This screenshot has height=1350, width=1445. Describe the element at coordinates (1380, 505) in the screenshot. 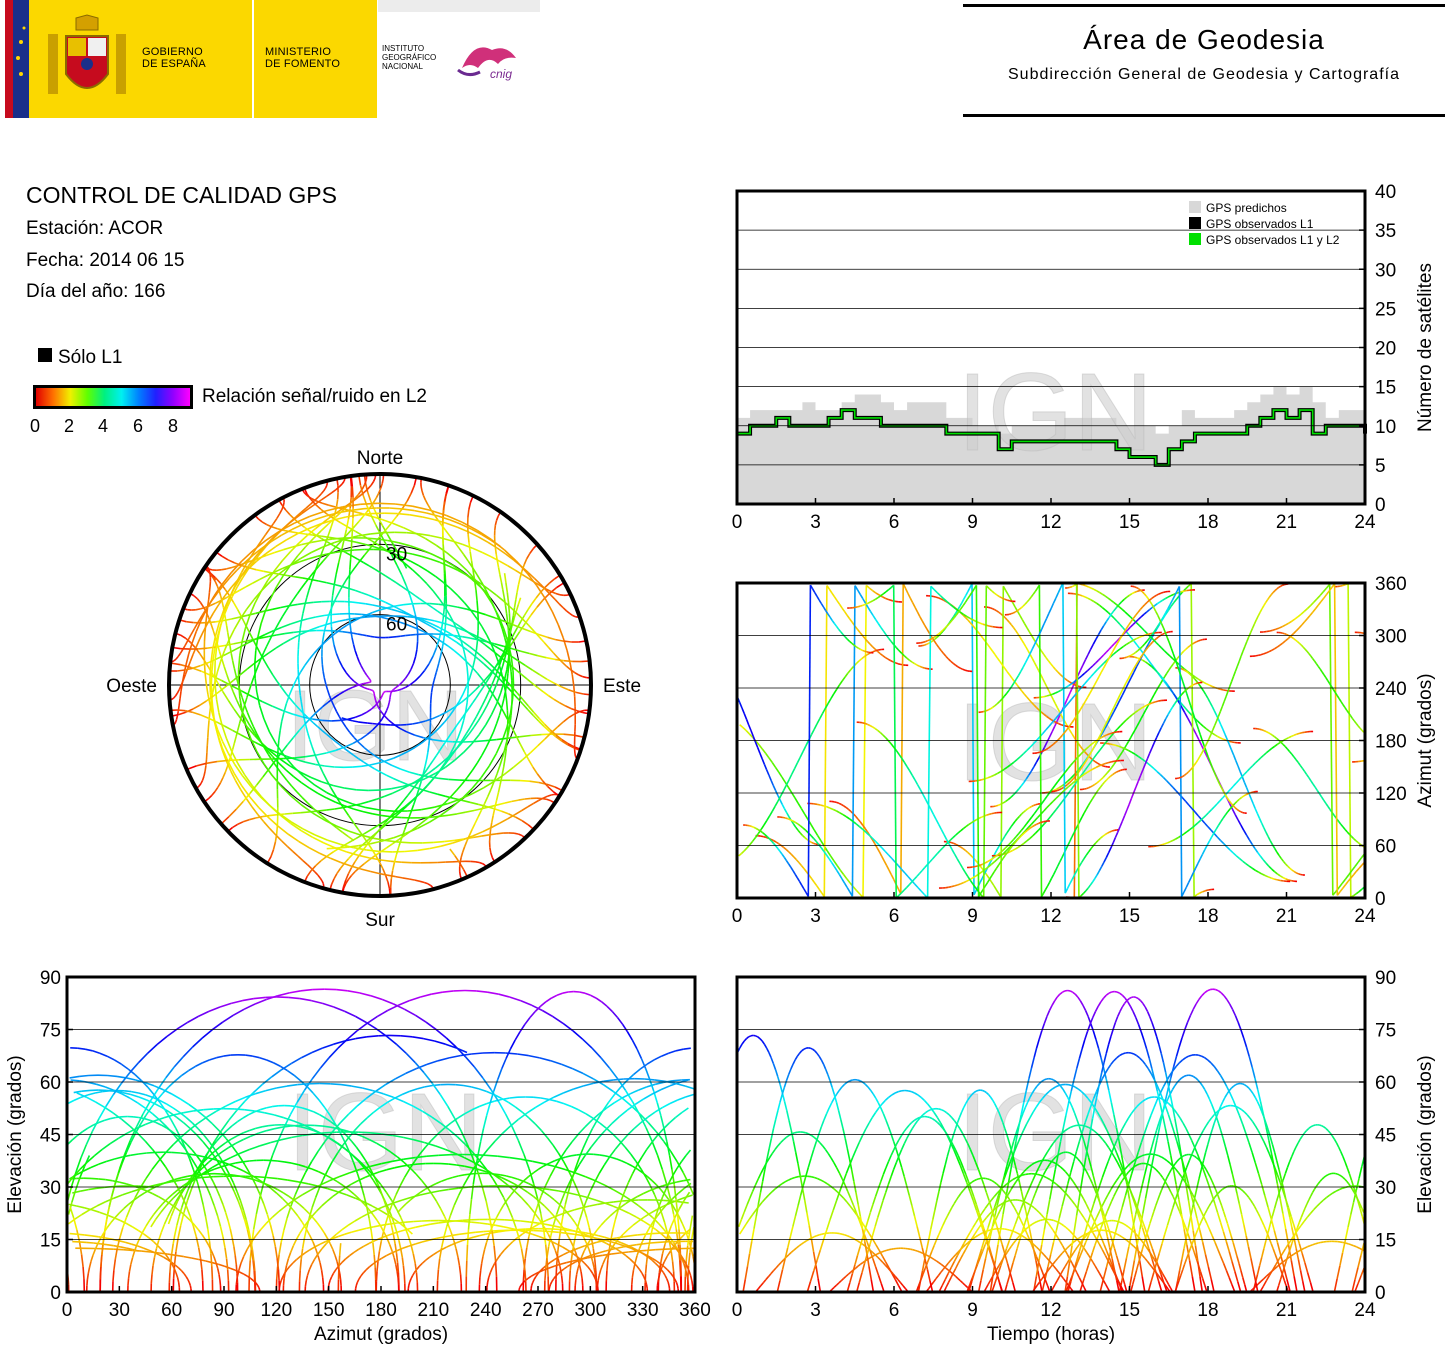

I see `y-tick-label: 0` at that location.